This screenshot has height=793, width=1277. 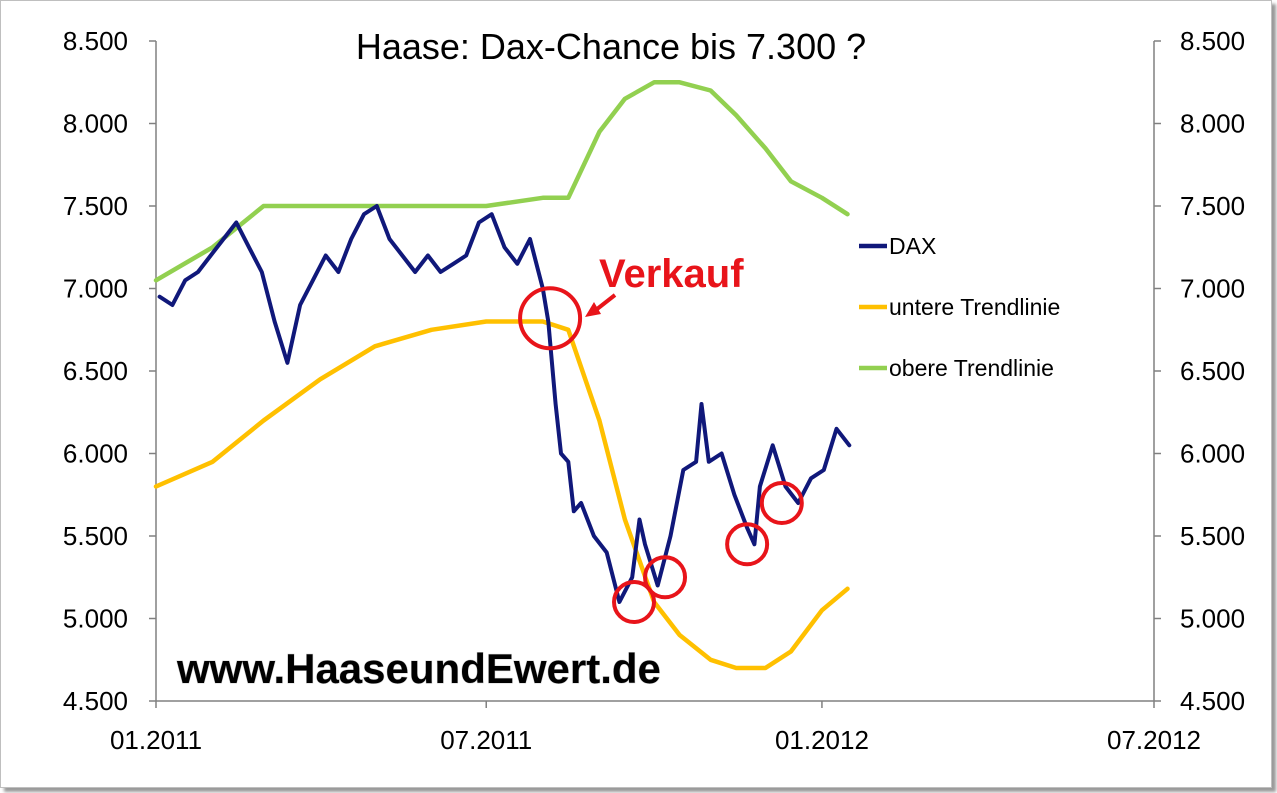 What do you see at coordinates (822, 740) in the screenshot?
I see `x-tick-label: 01.2012` at bounding box center [822, 740].